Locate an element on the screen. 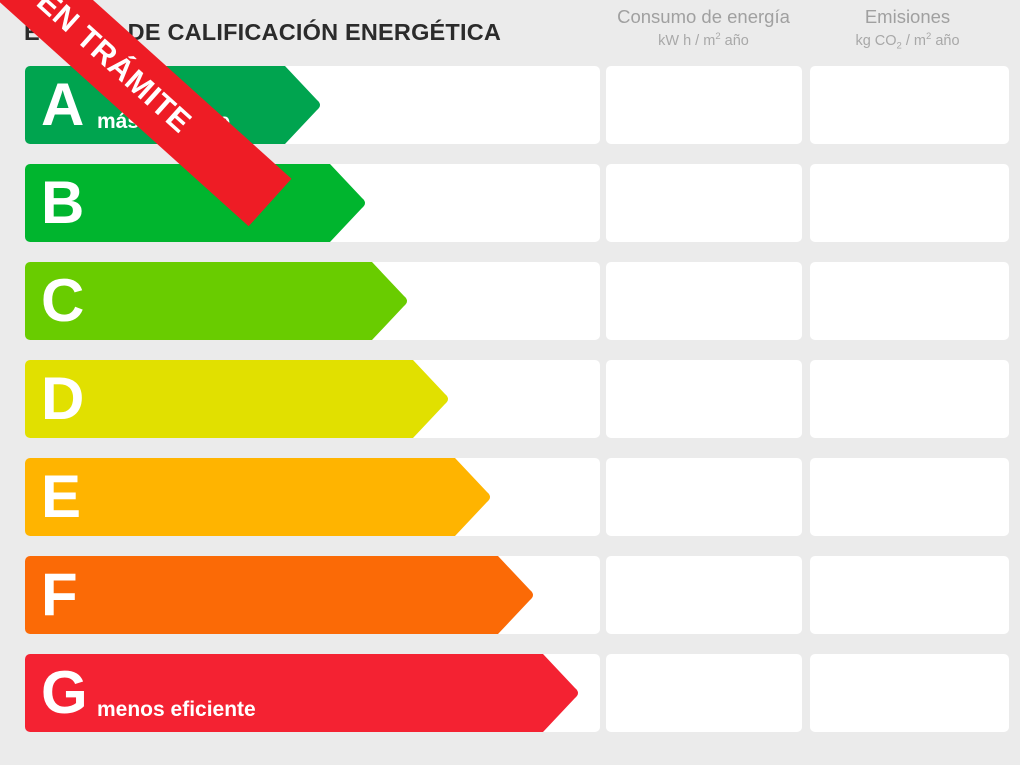 The image size is (1020, 765). band-letter: C is located at coordinates (63, 300).